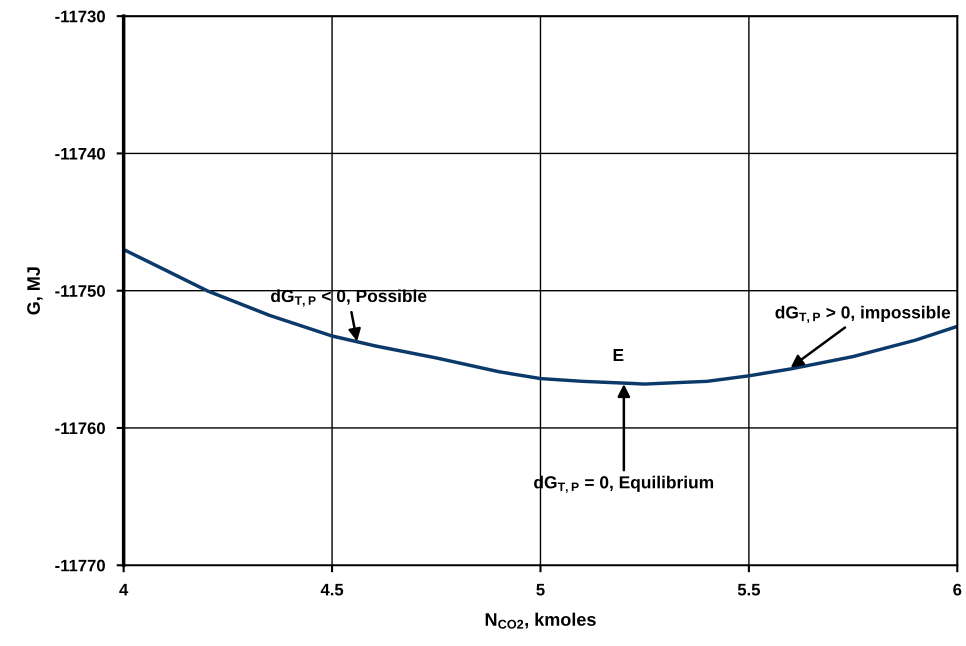  What do you see at coordinates (80, 154) in the screenshot?
I see `y-tick-label: -11740` at bounding box center [80, 154].